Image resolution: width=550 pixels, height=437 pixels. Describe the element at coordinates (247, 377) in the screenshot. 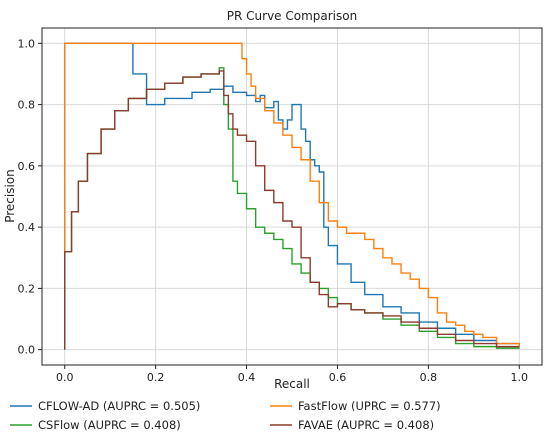

I see `x-tick-label: 0.4` at that location.